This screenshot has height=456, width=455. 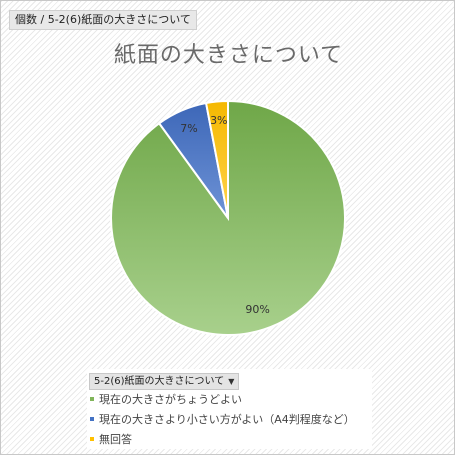 What do you see at coordinates (257, 309) in the screenshot?
I see `data-label-1: 90%` at bounding box center [257, 309].